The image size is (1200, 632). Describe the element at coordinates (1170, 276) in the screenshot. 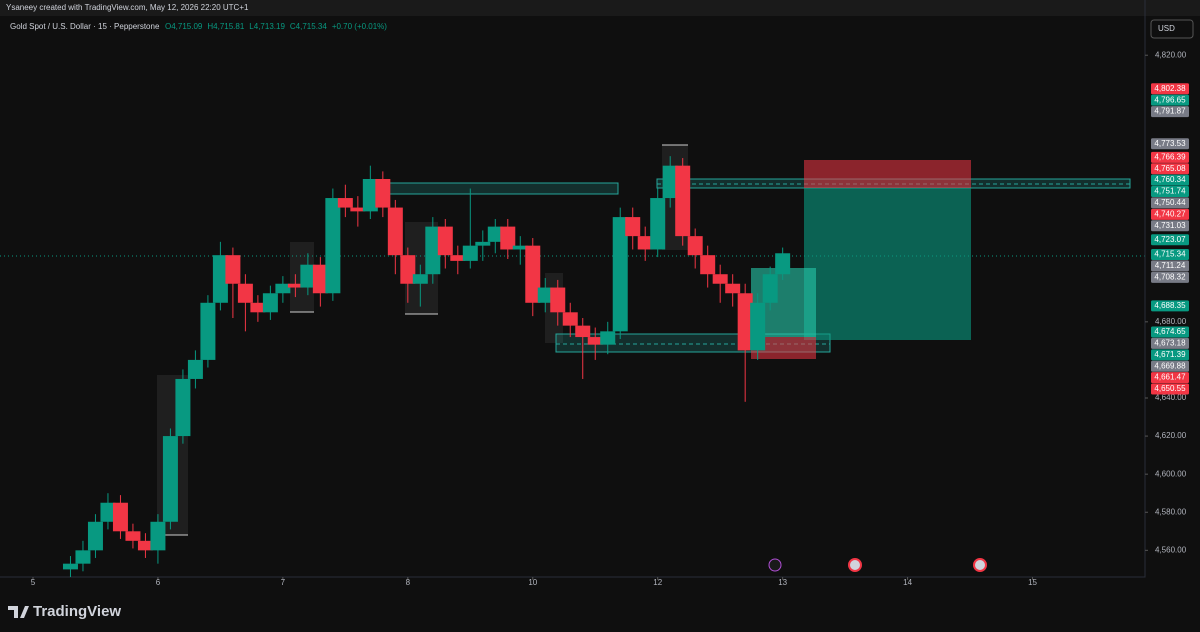

I see `price-label: 4,708.32` at that location.